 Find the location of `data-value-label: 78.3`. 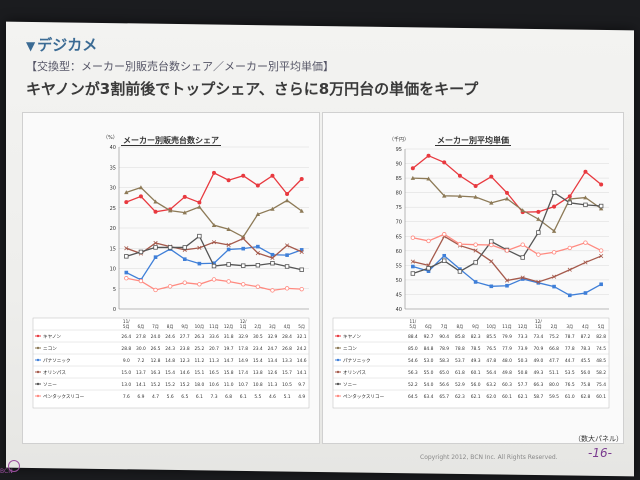

data-value-label: 78.3 is located at coordinates (586, 349).